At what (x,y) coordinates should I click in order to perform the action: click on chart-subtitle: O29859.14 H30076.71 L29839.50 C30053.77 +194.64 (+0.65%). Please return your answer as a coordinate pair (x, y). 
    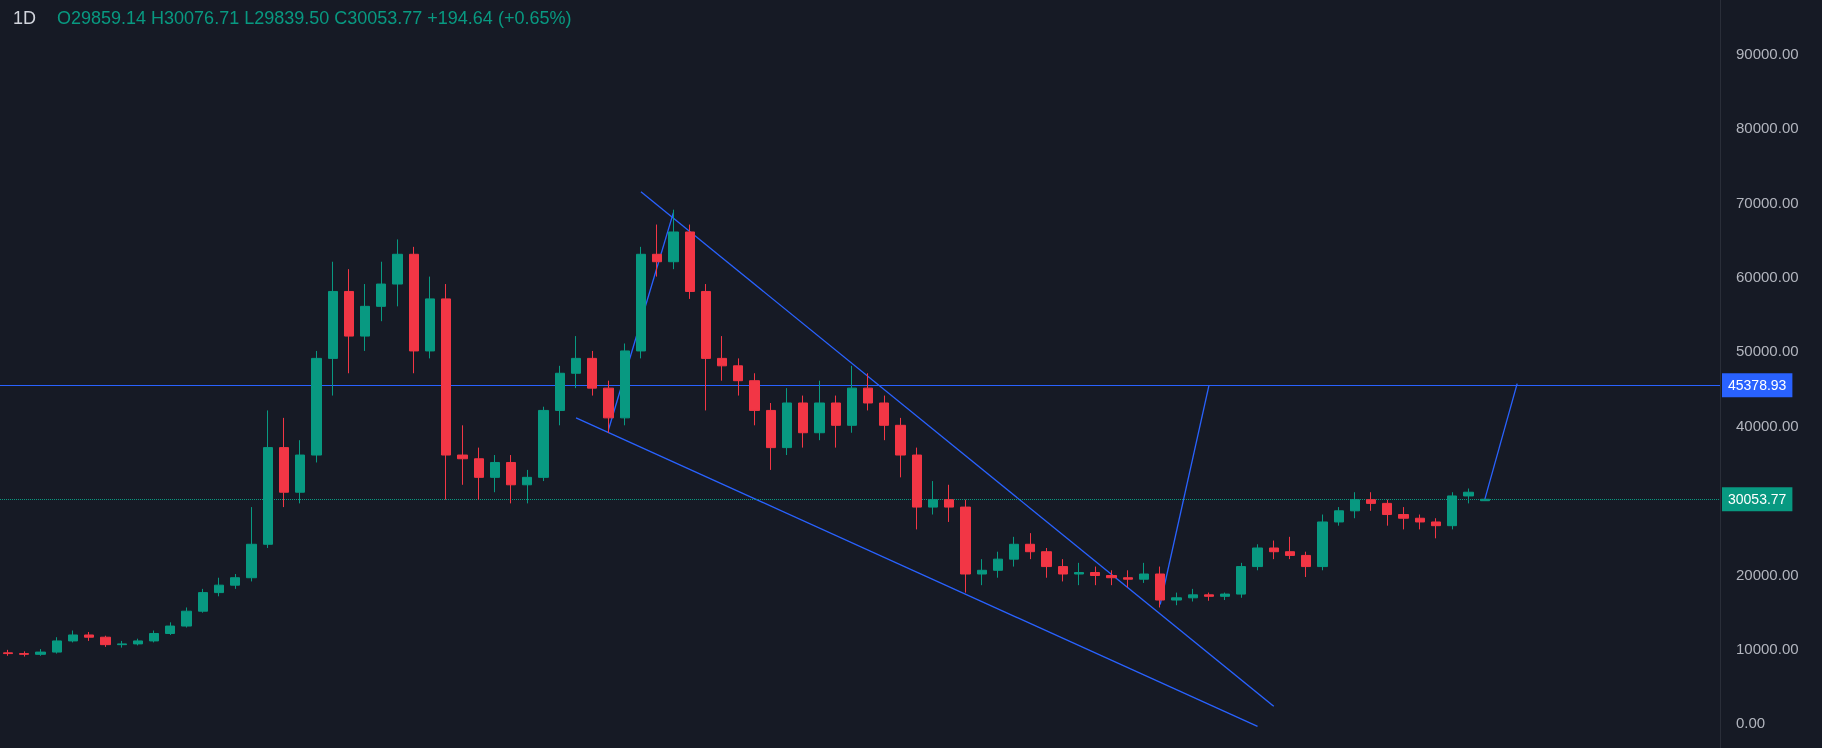
    Looking at the image, I should click on (314, 18).